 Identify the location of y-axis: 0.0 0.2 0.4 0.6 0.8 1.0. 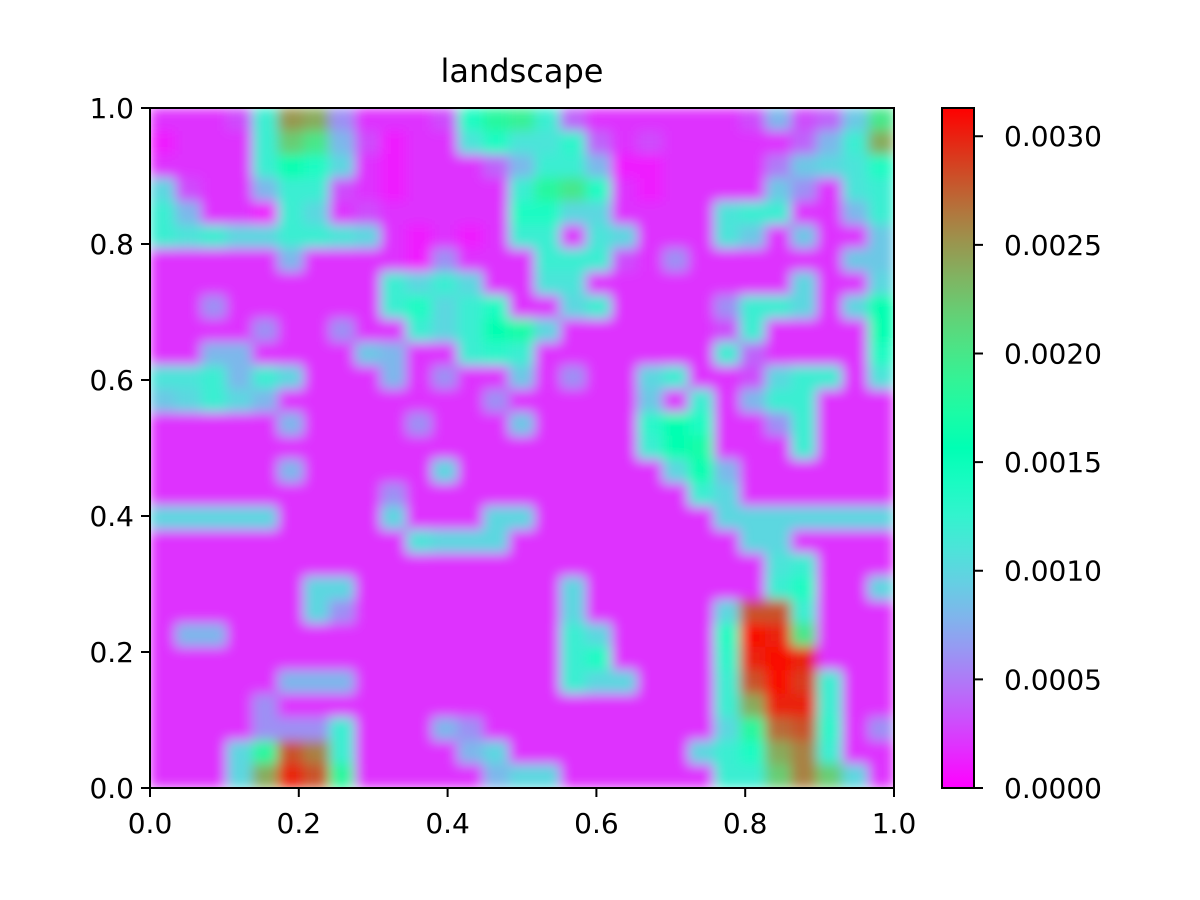
(119, 448).